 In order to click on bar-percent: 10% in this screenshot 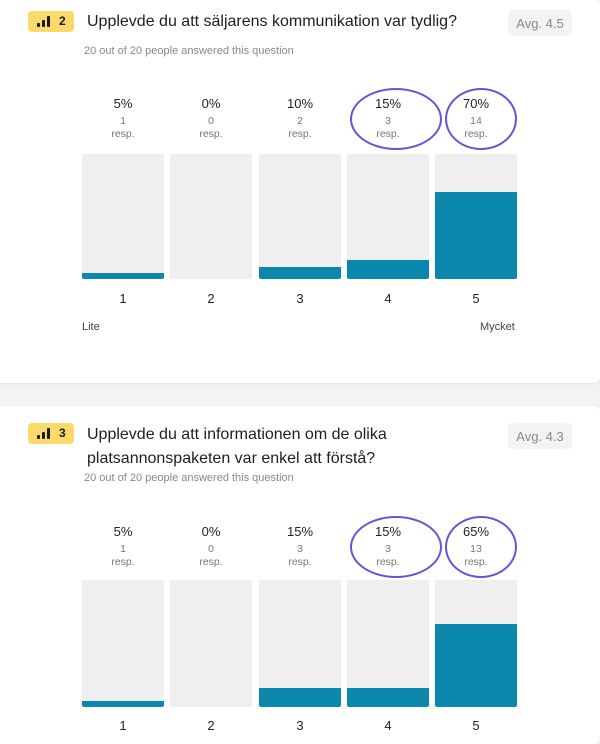, I will do `click(300, 103)`.